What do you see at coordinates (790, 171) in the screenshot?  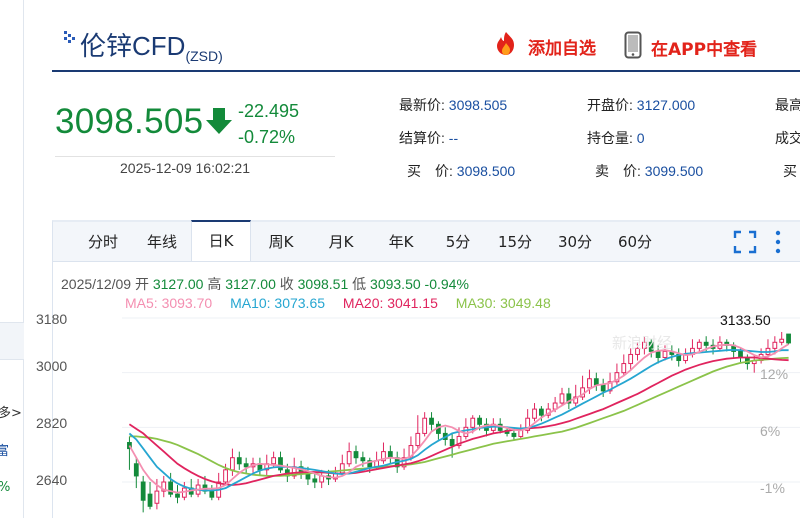 I see `field-bid2-partial: 买` at bounding box center [790, 171].